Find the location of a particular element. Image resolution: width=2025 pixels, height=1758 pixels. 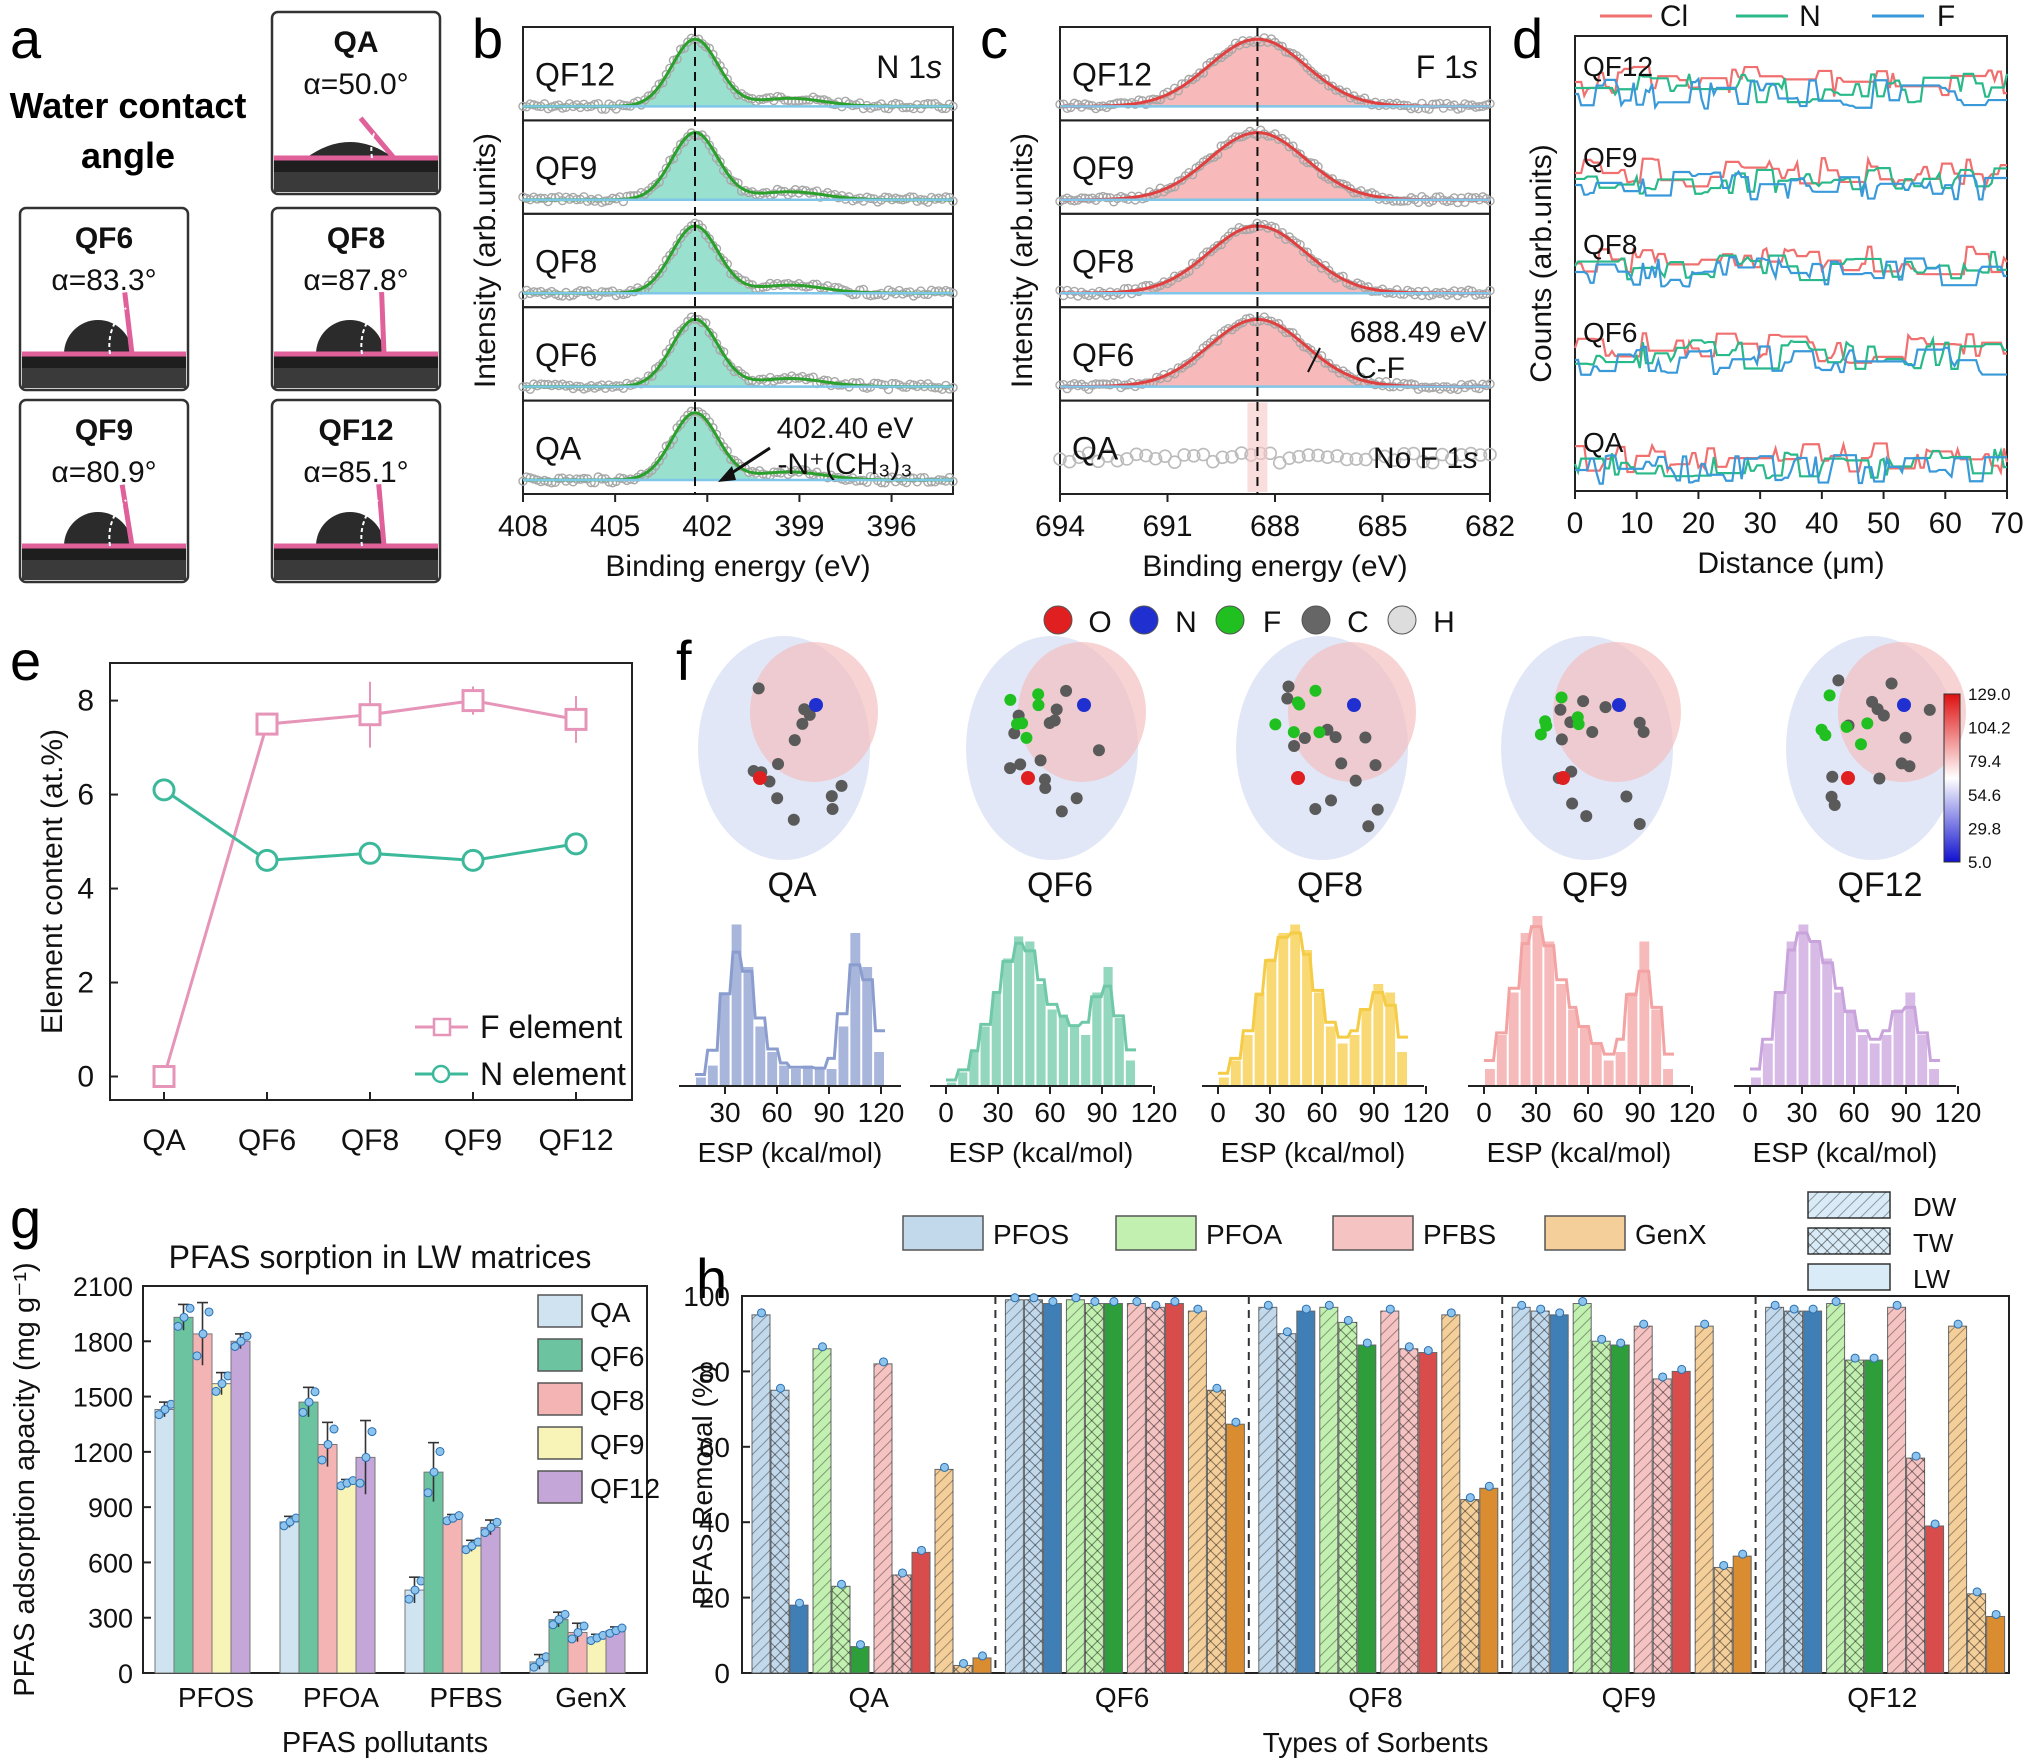

line-scan-sample-label: QF9 is located at coordinates (1610, 157).